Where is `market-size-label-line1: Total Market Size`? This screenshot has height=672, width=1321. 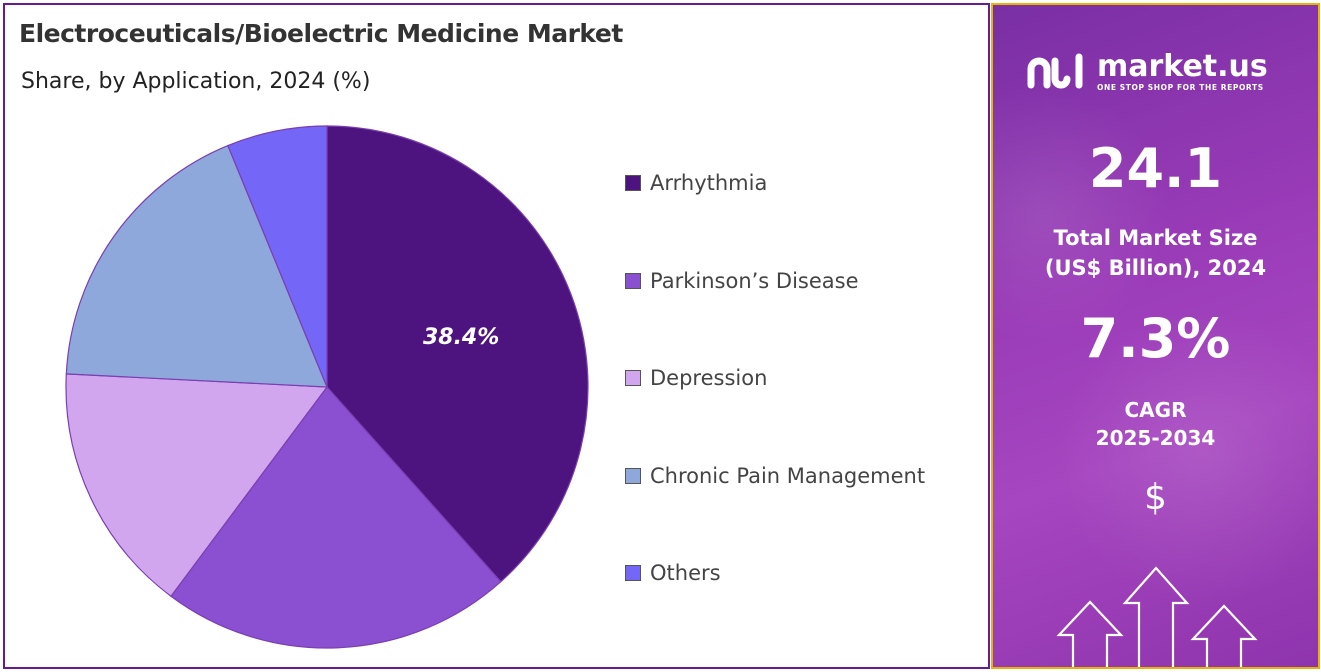
market-size-label-line1: Total Market Size is located at coordinates (1155, 238).